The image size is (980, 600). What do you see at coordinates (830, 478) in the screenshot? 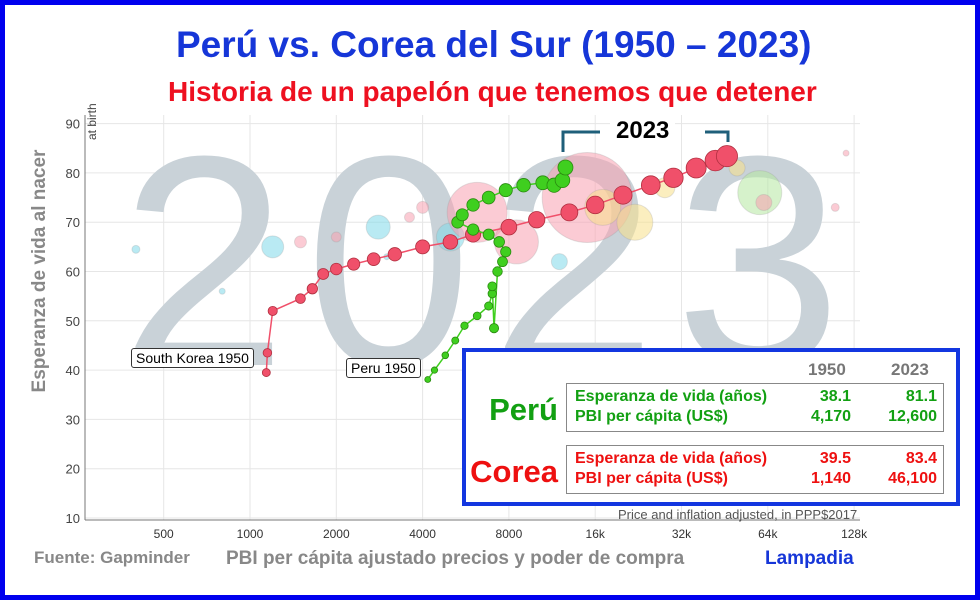
I see `value-1950: 1,140` at bounding box center [830, 478].